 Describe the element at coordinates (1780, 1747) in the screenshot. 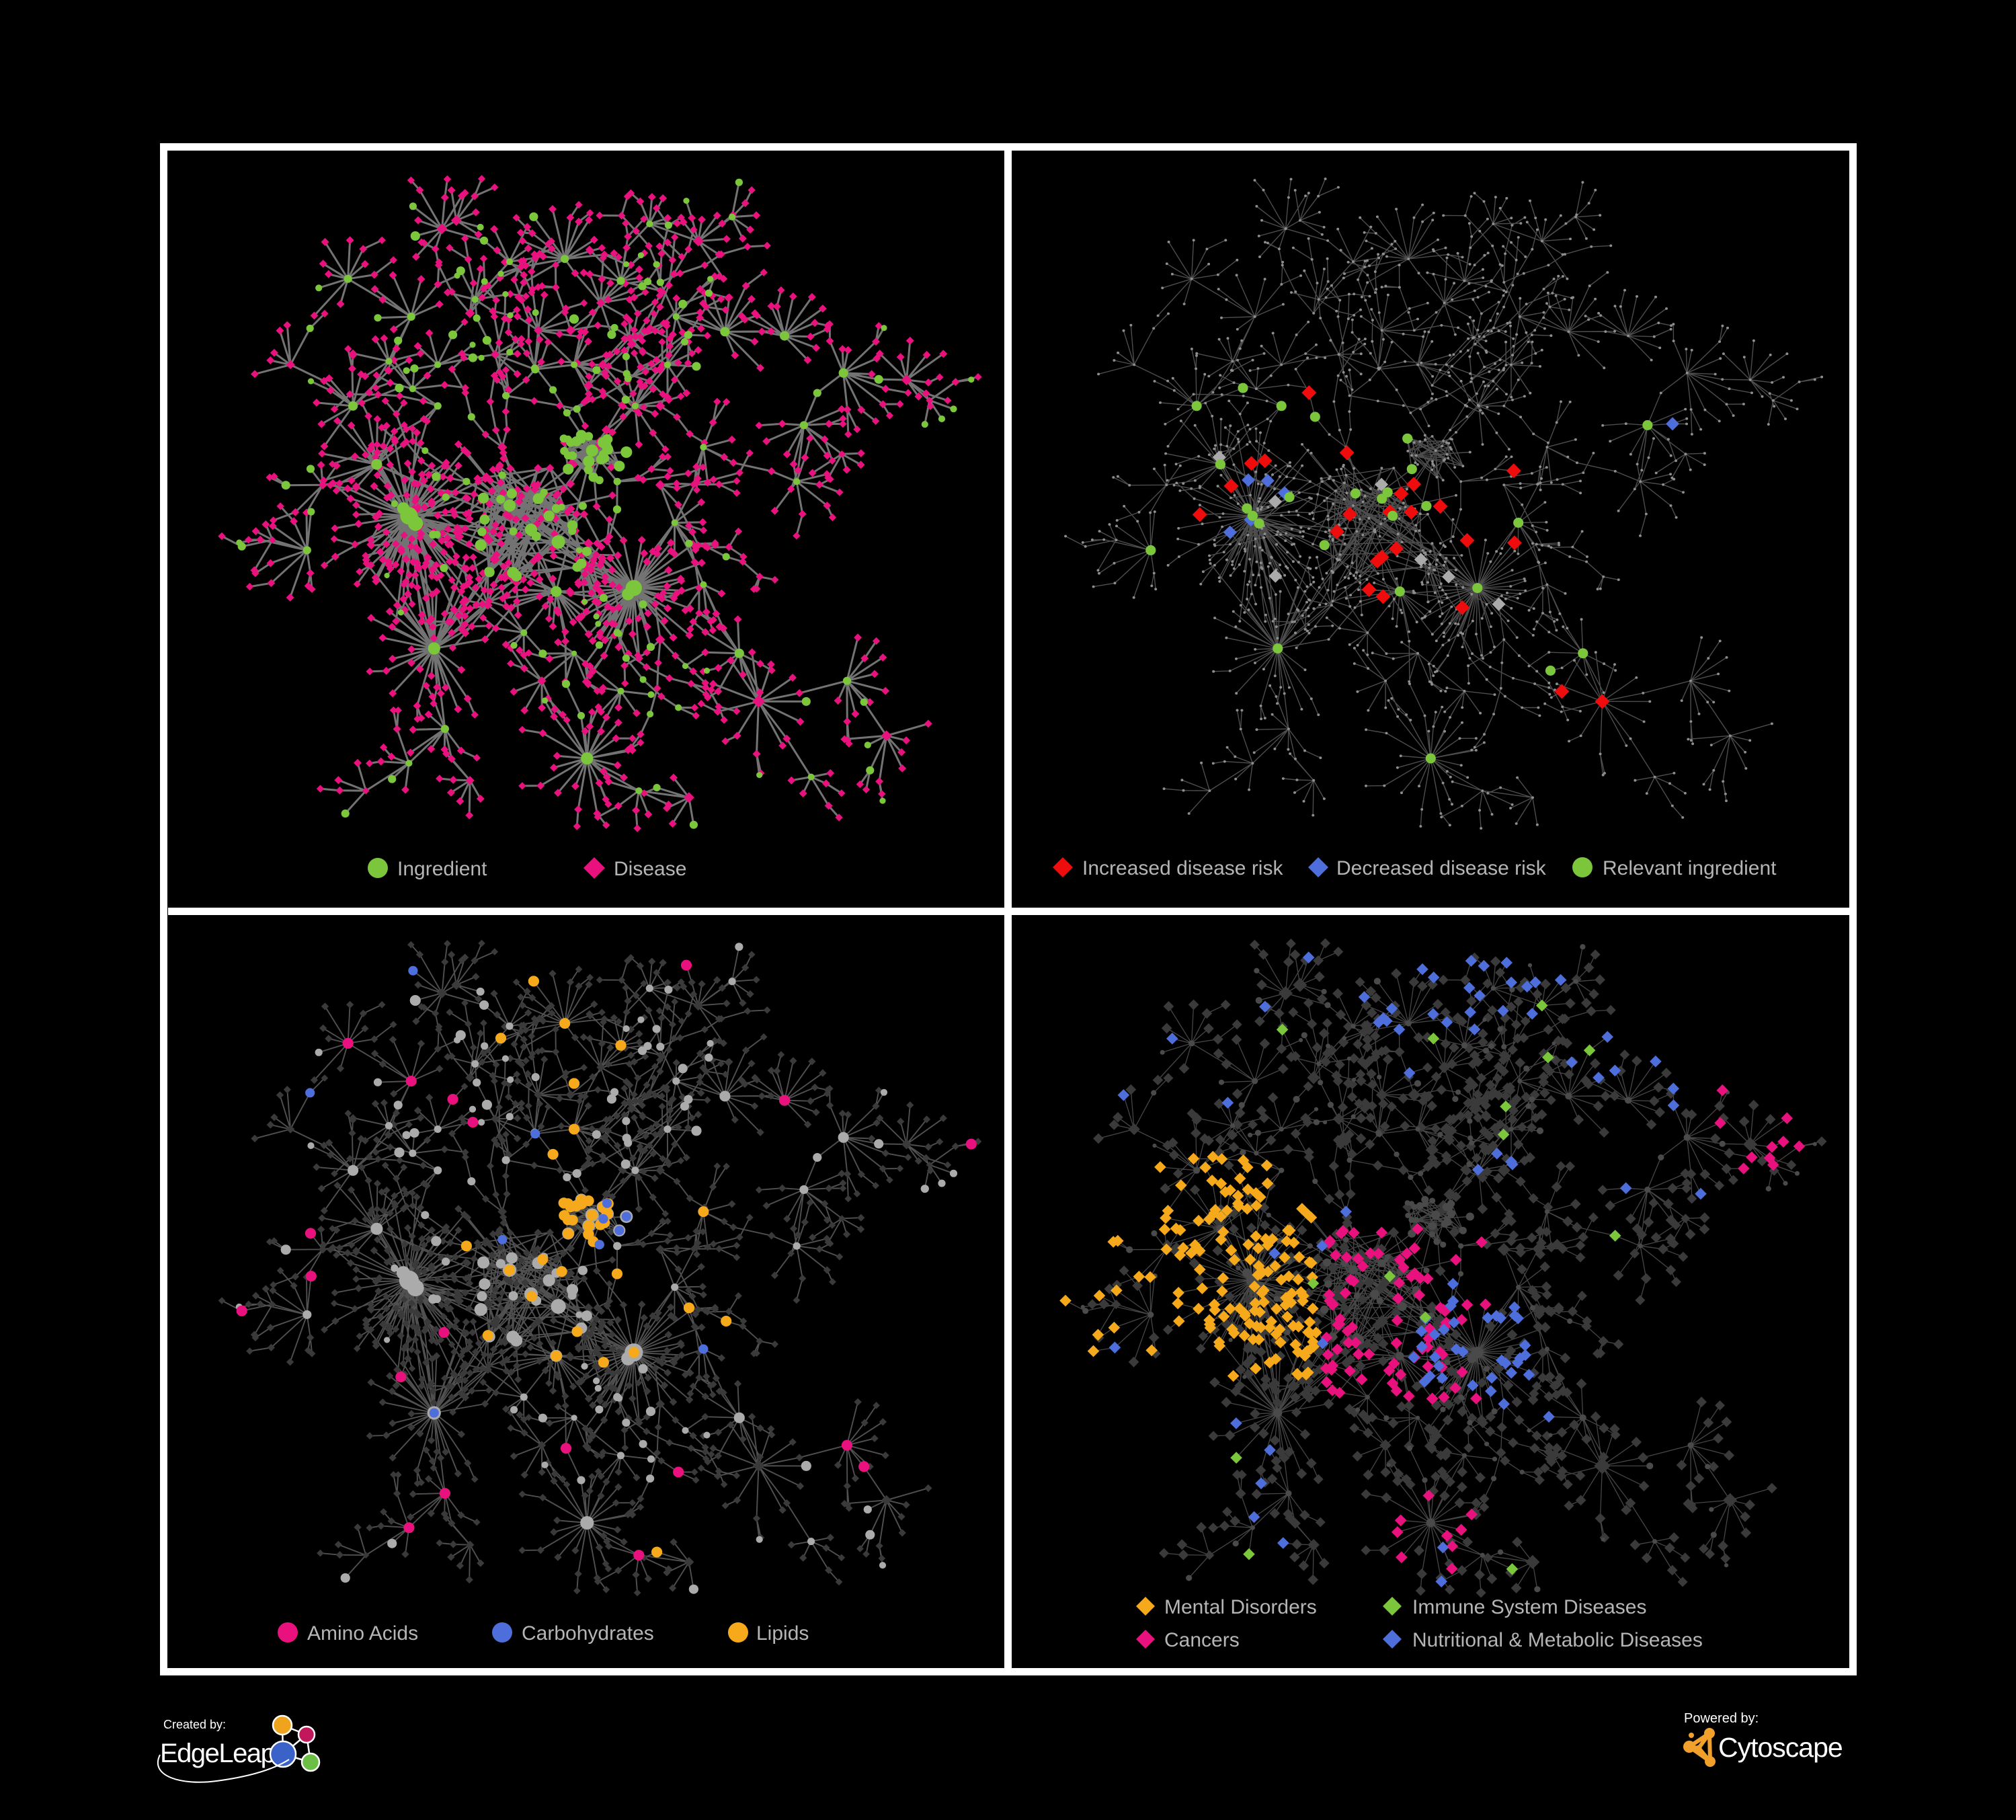

I see `svg-text: Cytoscape` at that location.